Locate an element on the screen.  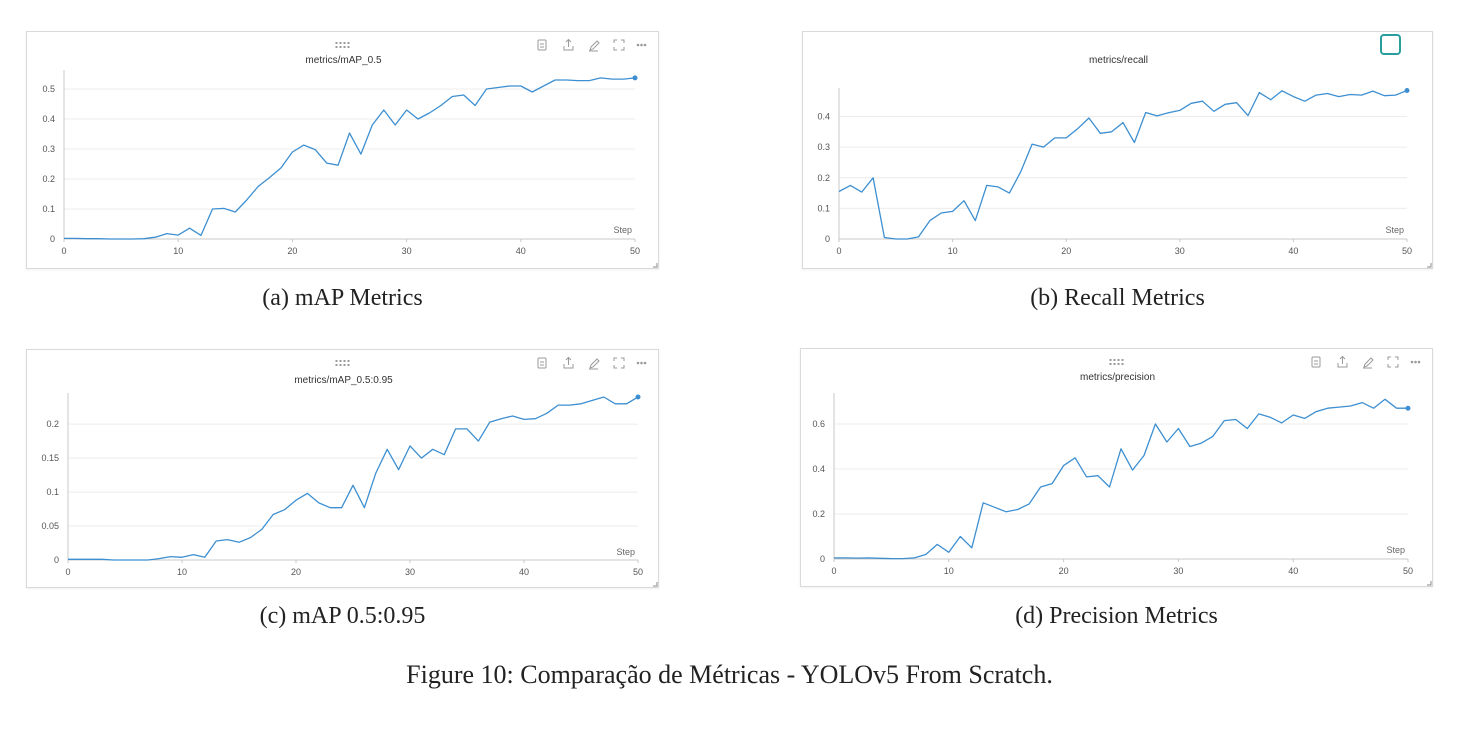
selection-box-icon is located at coordinates (1390, 44).